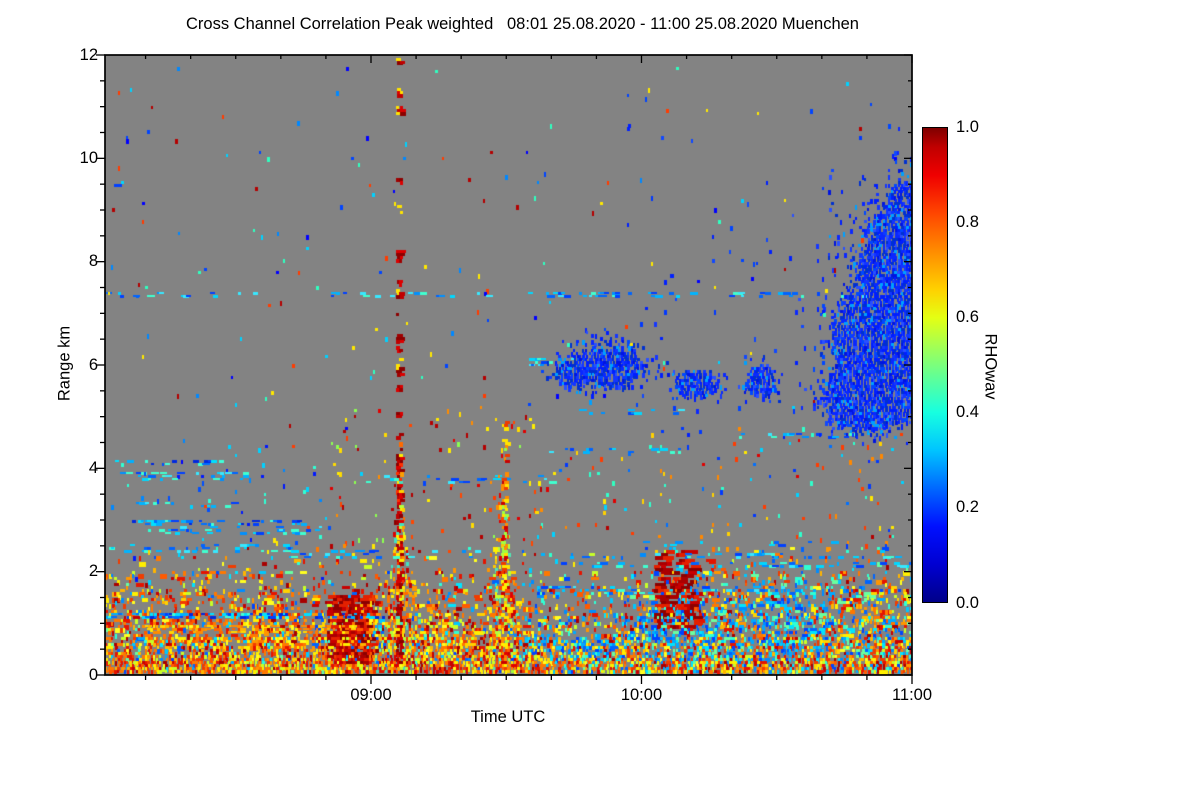 This screenshot has height=800, width=1200. What do you see at coordinates (912, 695) in the screenshot?
I see `x-tick-label: 11:00` at bounding box center [912, 695].